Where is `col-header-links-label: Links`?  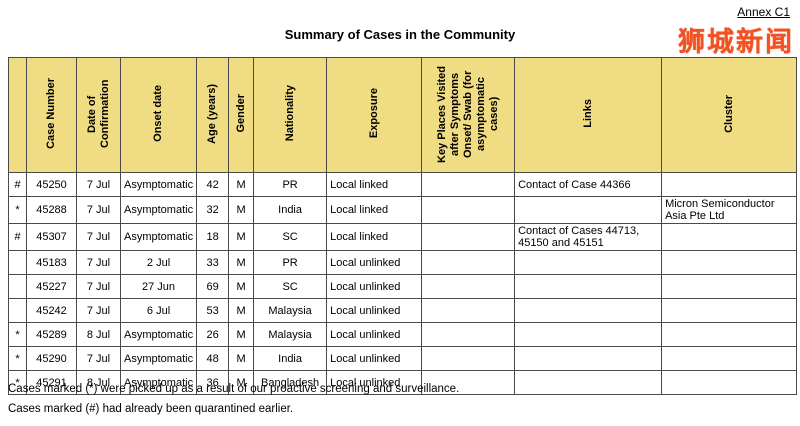 col-header-links-label: Links is located at coordinates (587, 113).